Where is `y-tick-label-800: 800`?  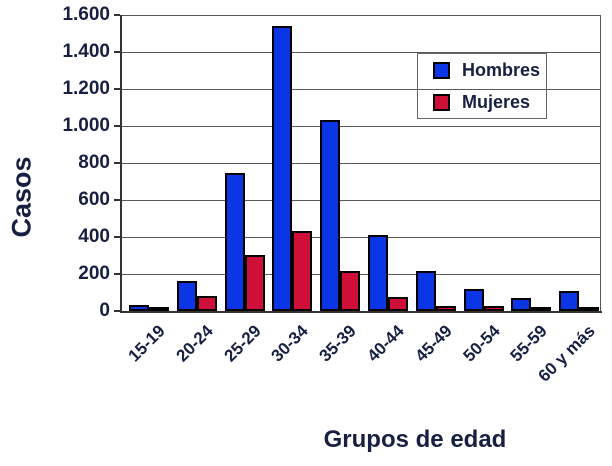
y-tick-label-800: 800 is located at coordinates (94, 162).